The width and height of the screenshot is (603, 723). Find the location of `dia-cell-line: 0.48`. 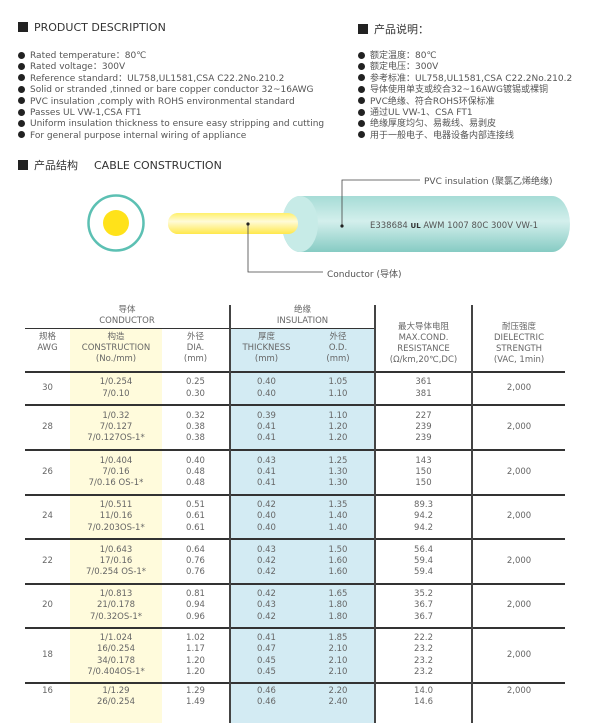

dia-cell-line: 0.48 is located at coordinates (195, 471).